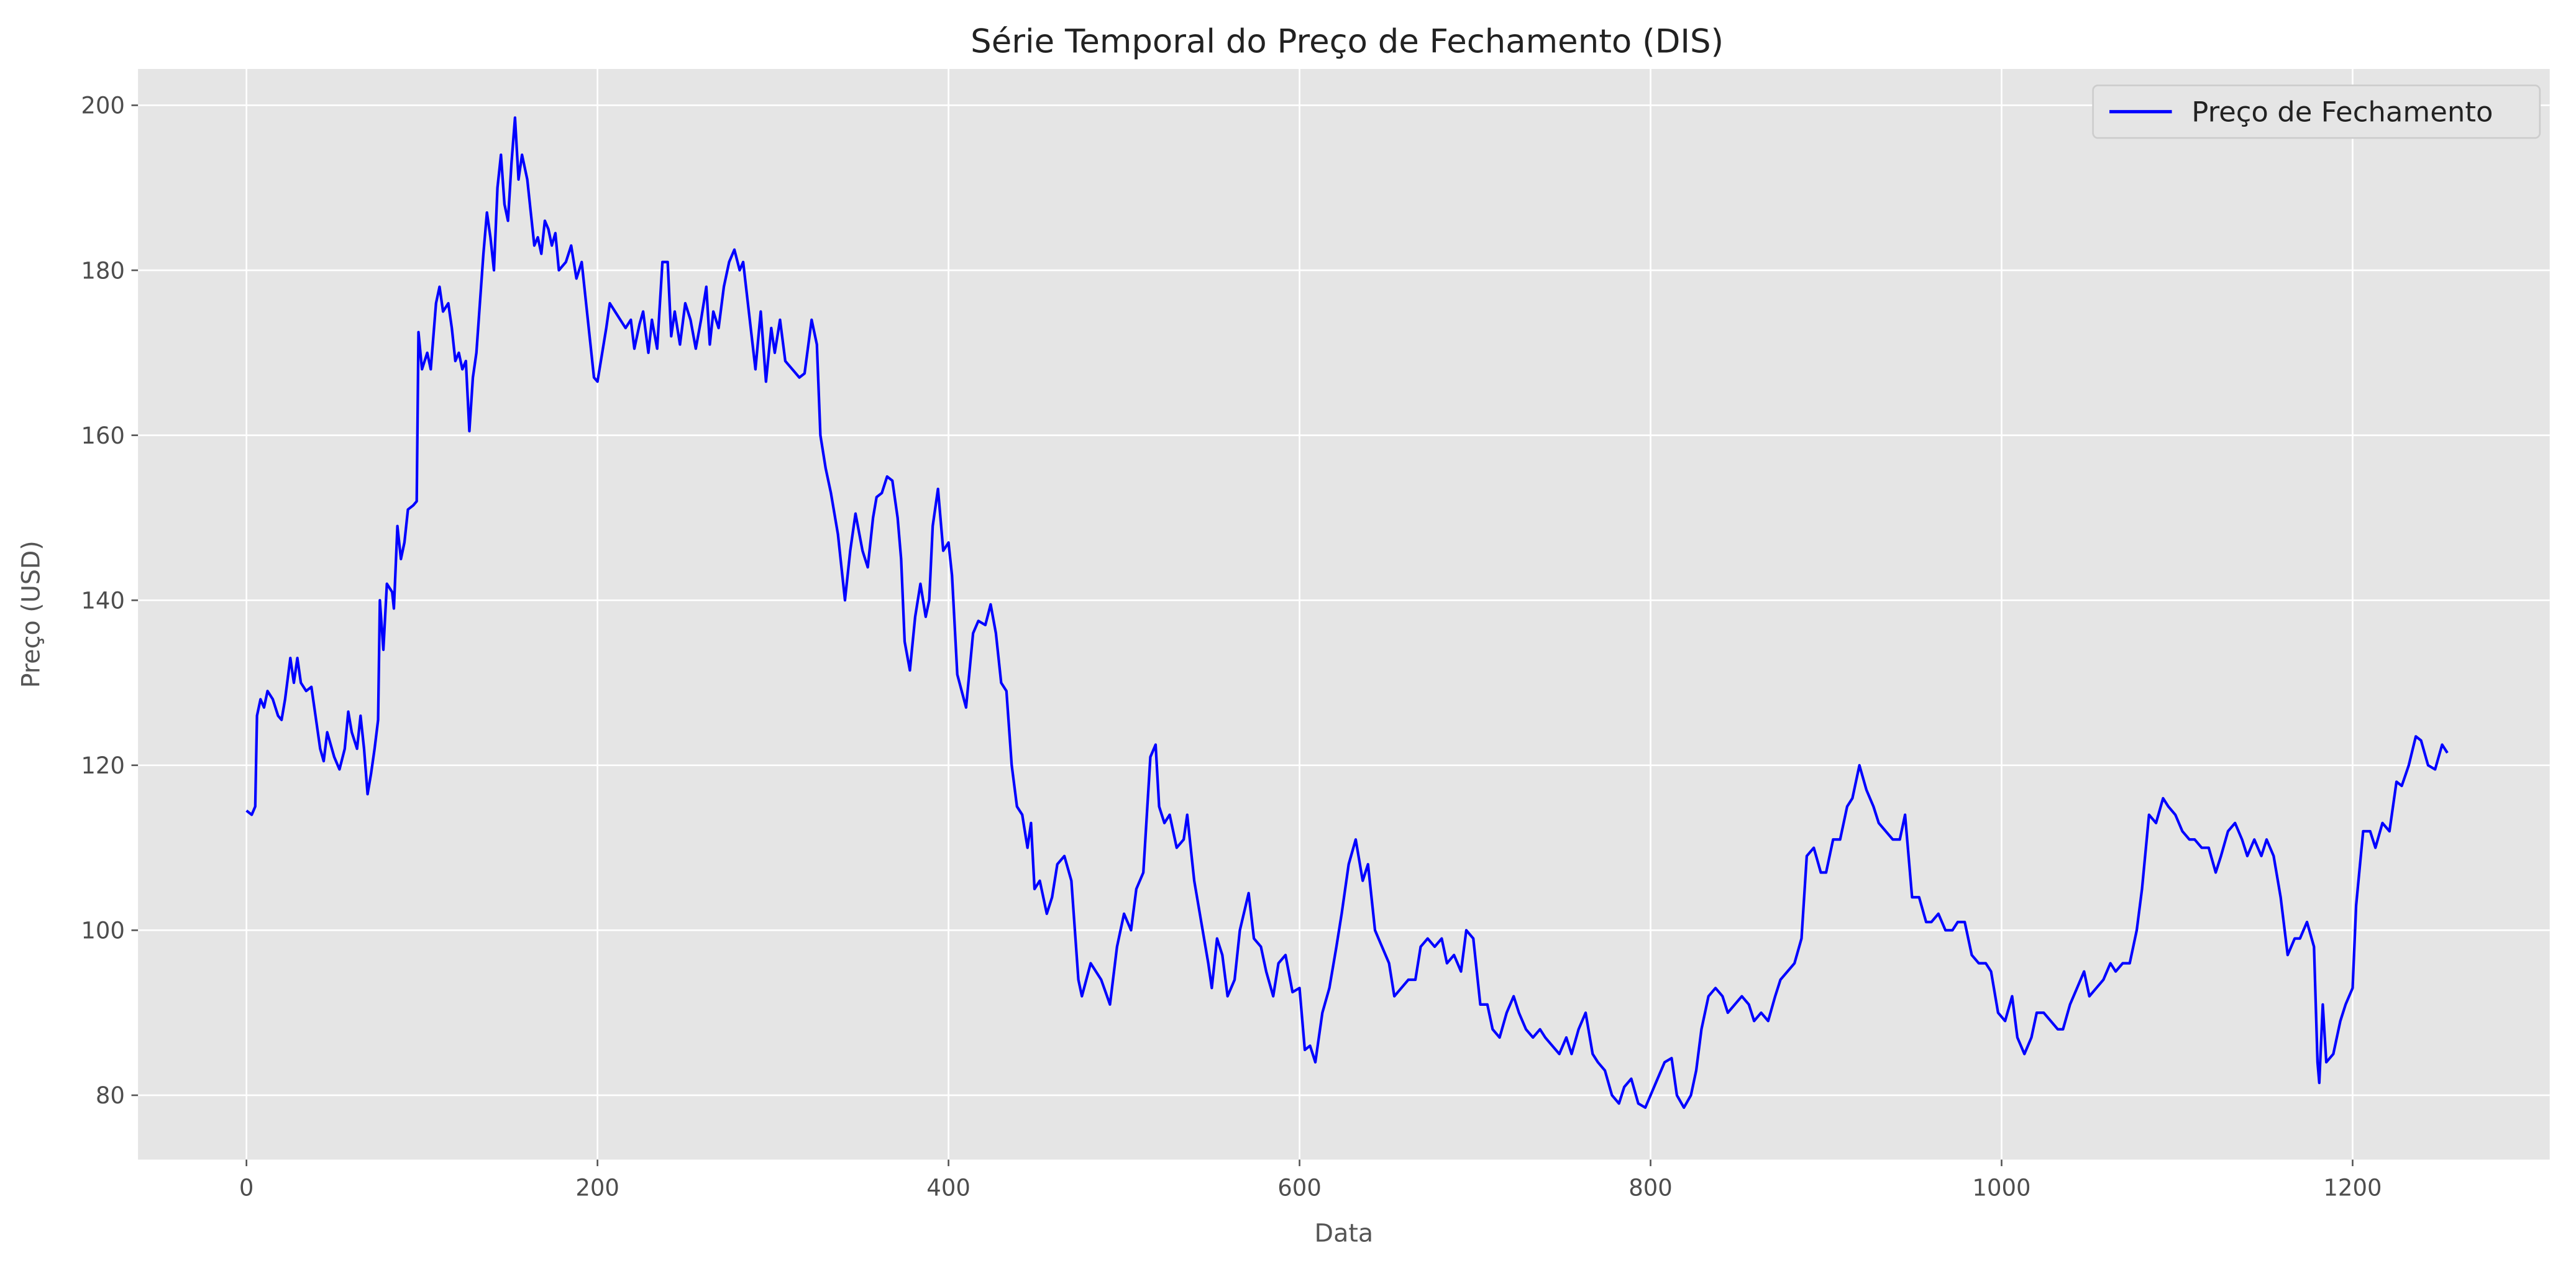  What do you see at coordinates (597, 1188) in the screenshot?
I see `x-tick-label: 200` at bounding box center [597, 1188].